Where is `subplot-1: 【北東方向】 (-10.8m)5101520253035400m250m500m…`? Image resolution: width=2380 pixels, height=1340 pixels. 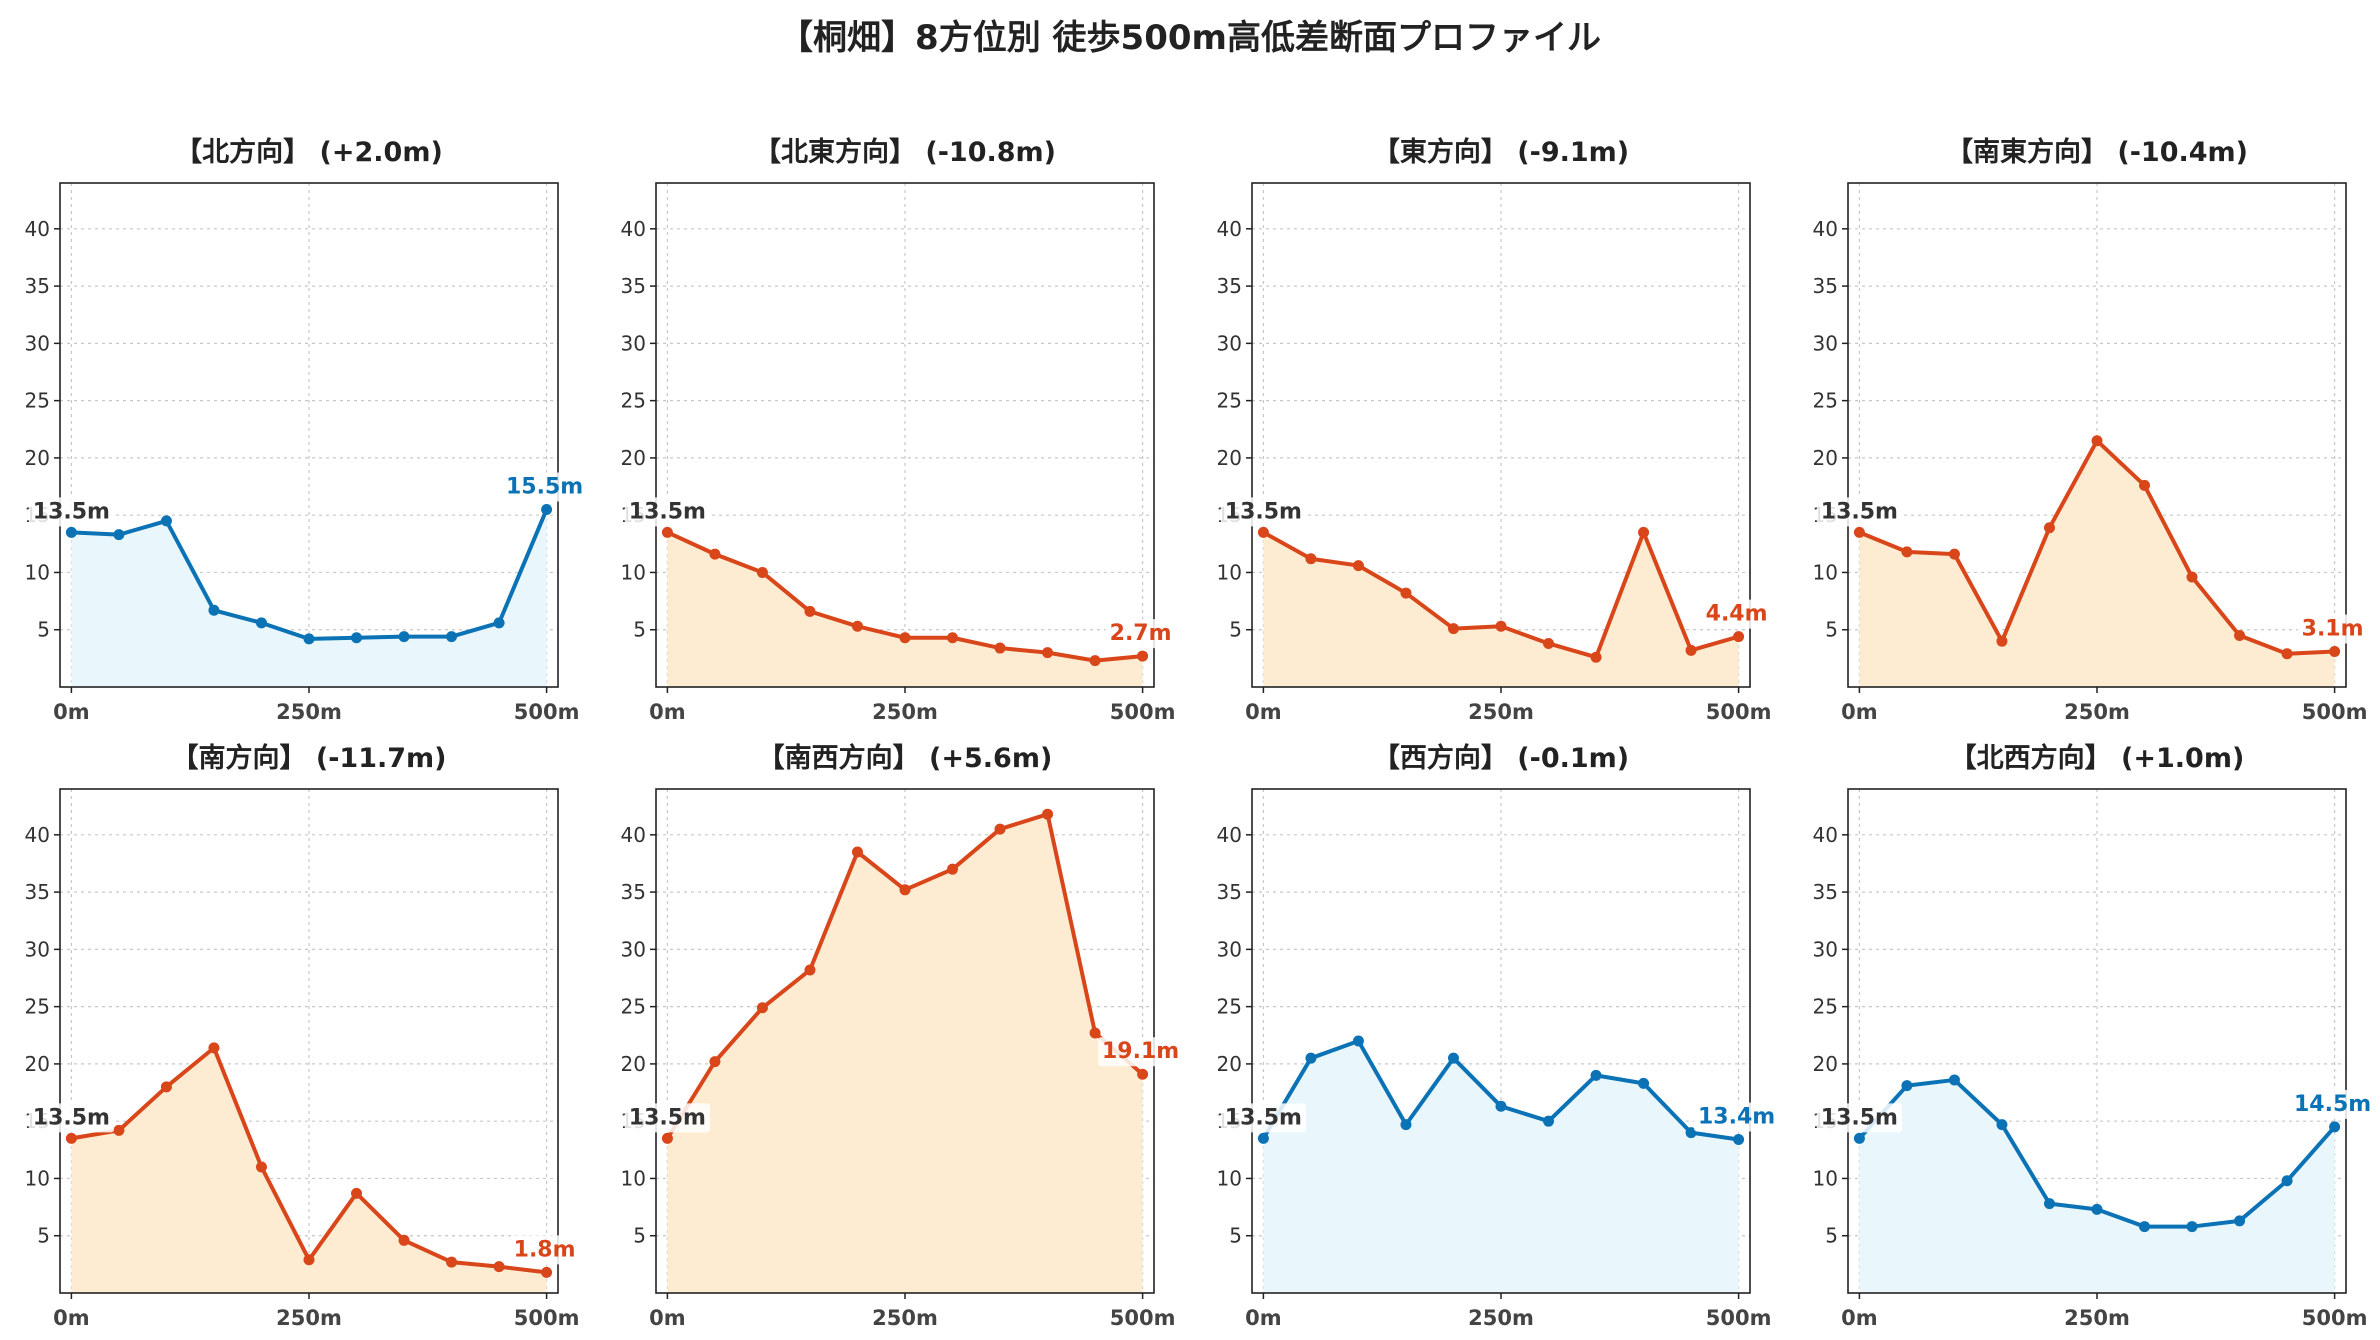 subplot-1: 【北東方向】 (-10.8m)5101520253035400m250m500m… is located at coordinates (898, 430).